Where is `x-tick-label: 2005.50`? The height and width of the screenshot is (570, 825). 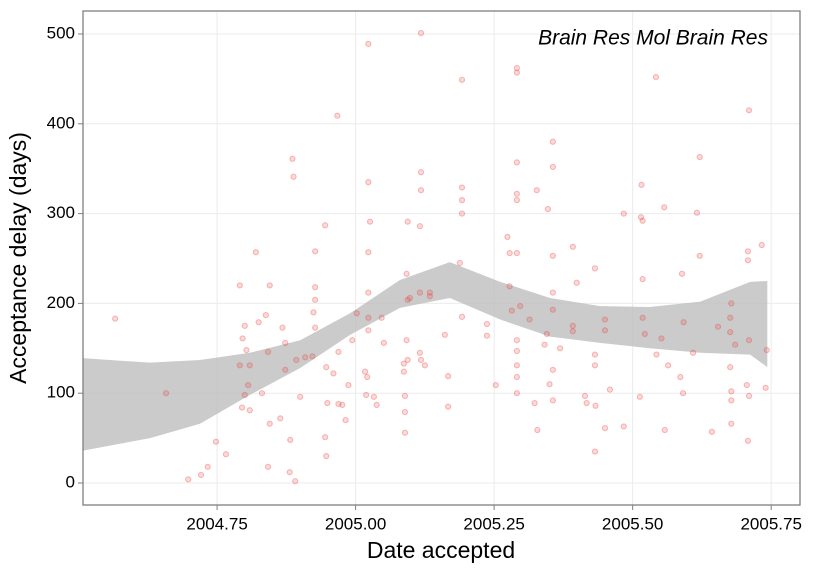 x-tick-label: 2005.50 is located at coordinates (632, 523).